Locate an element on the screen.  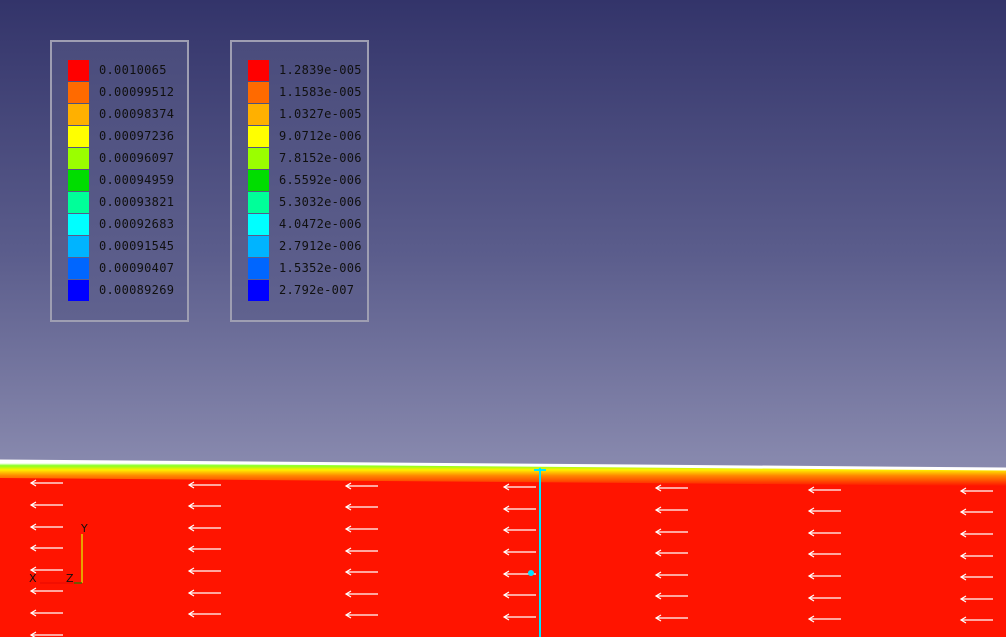
legend-label: 0.00093821 is located at coordinates (137, 202).